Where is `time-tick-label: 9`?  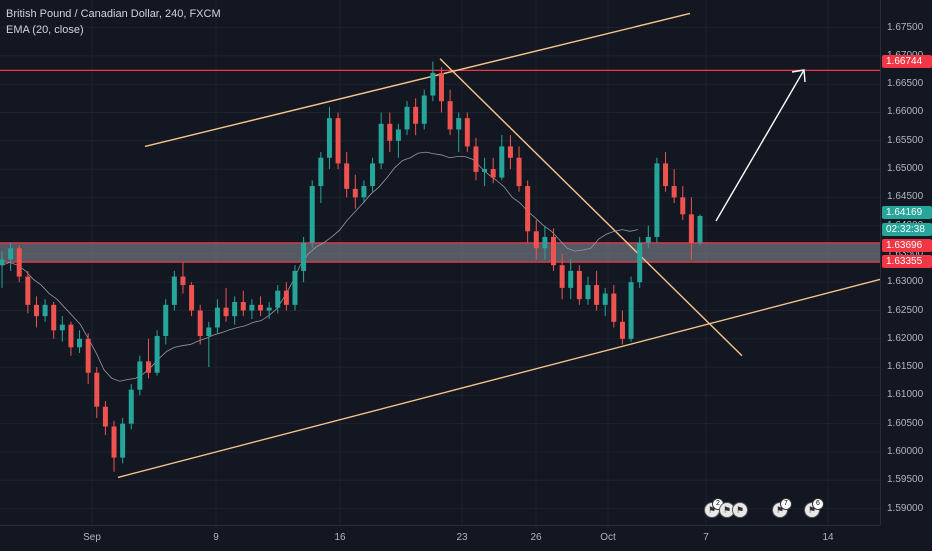
time-tick-label: 9 is located at coordinates (216, 537).